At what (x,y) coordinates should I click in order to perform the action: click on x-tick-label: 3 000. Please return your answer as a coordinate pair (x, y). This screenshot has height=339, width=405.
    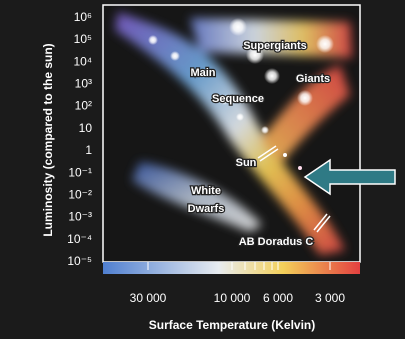
    Looking at the image, I should click on (330, 298).